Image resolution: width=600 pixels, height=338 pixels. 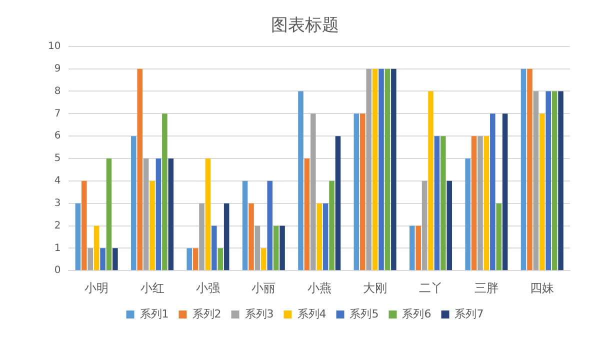 What do you see at coordinates (57, 181) in the screenshot?
I see `y-tick-label: 4` at bounding box center [57, 181].